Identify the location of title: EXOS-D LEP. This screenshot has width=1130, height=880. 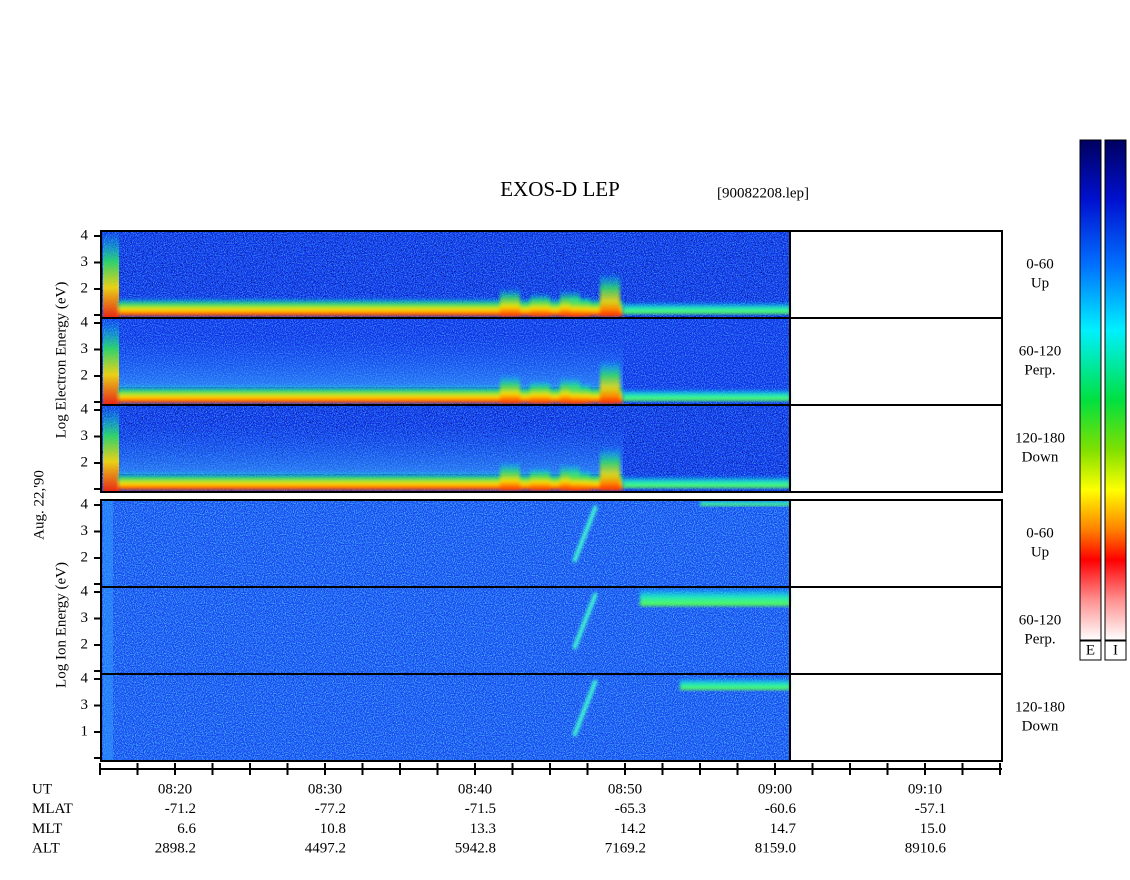
(560, 189).